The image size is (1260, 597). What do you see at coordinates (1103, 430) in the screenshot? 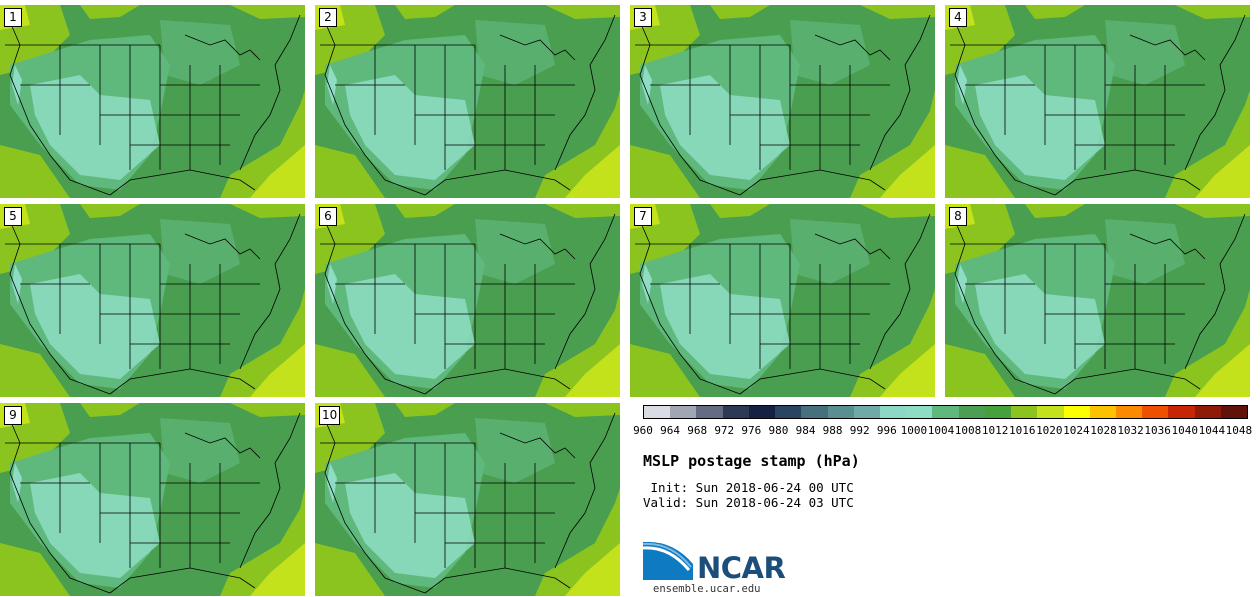
I see `colorbar-tick-label: 1028` at bounding box center [1103, 430].